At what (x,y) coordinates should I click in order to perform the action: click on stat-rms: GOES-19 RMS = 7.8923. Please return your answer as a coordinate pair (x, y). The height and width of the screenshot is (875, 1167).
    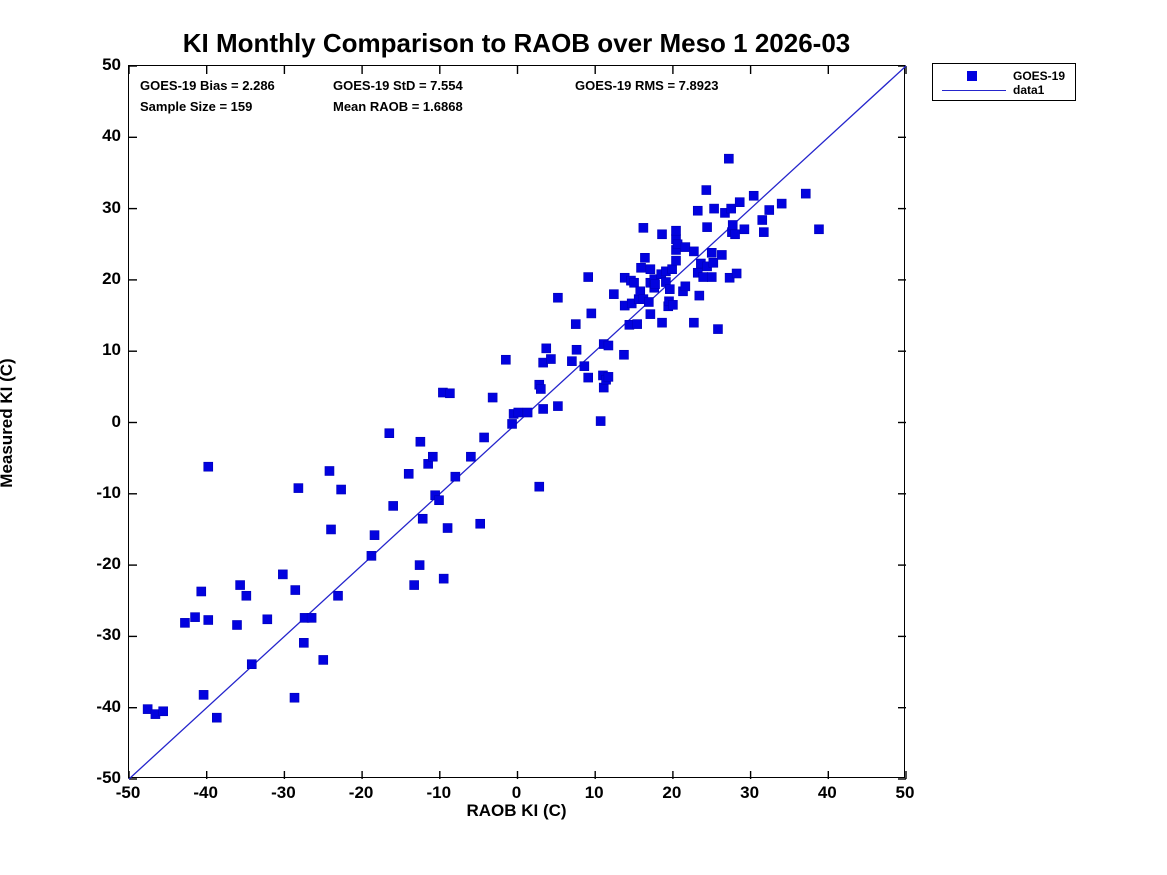
    Looking at the image, I should click on (647, 85).